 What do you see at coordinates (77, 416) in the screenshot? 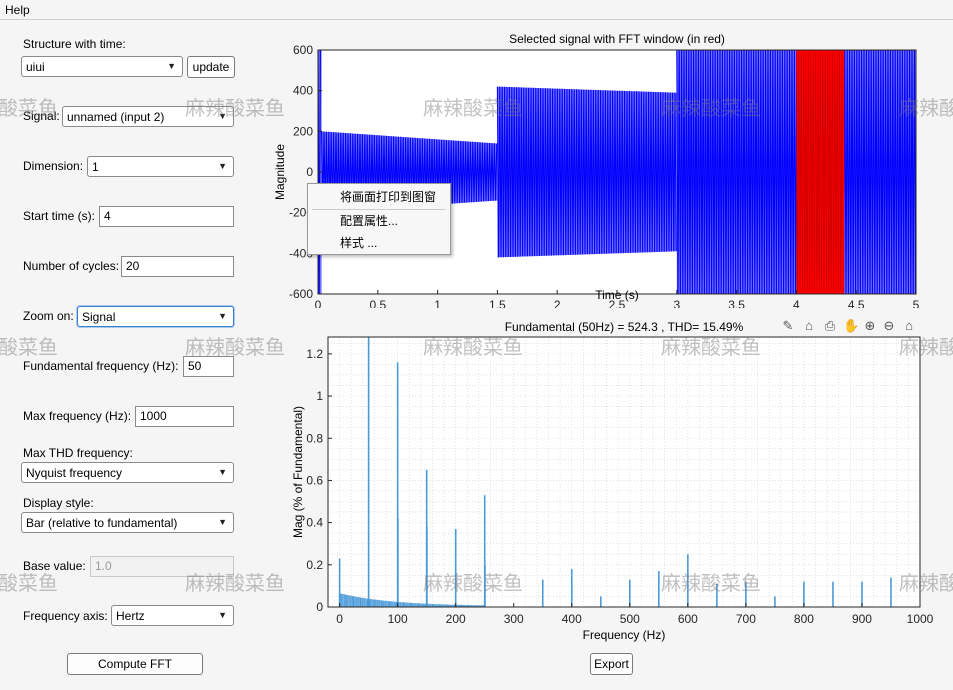
I see `max-frequency-label: Max frequency (Hz):` at bounding box center [77, 416].